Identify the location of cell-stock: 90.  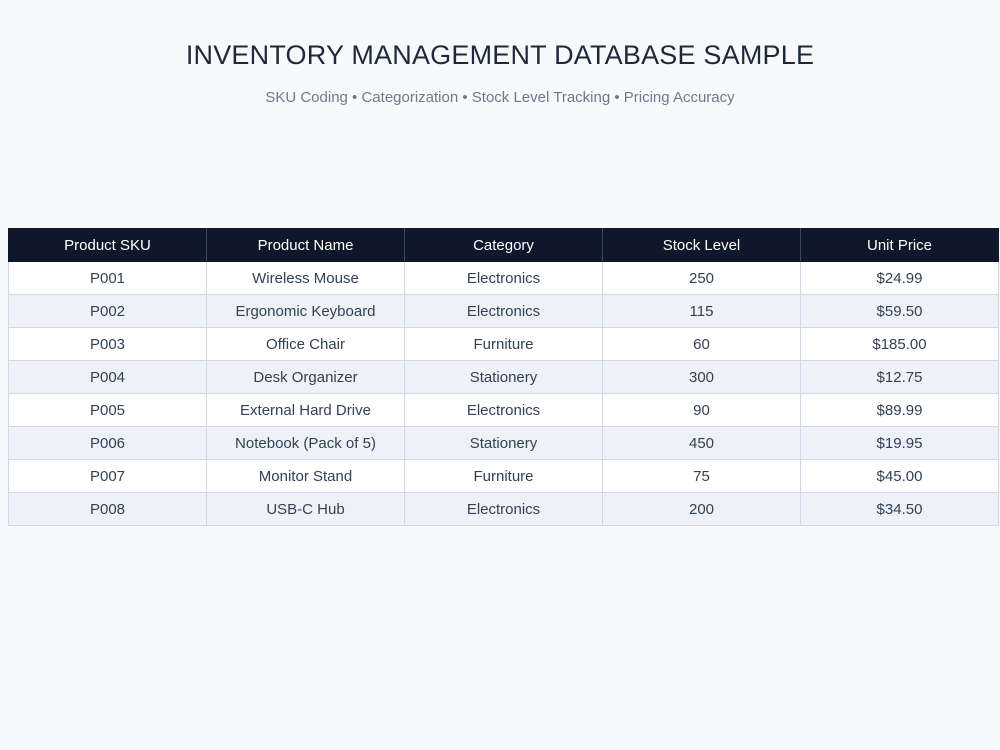
(701, 410).